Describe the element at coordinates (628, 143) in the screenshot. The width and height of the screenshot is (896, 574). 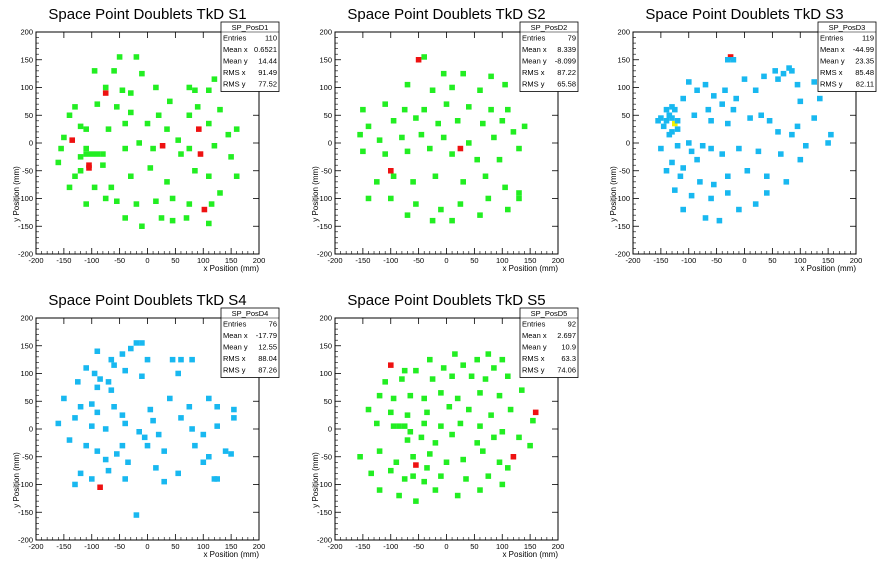
I see `y-tick-label: 0` at that location.